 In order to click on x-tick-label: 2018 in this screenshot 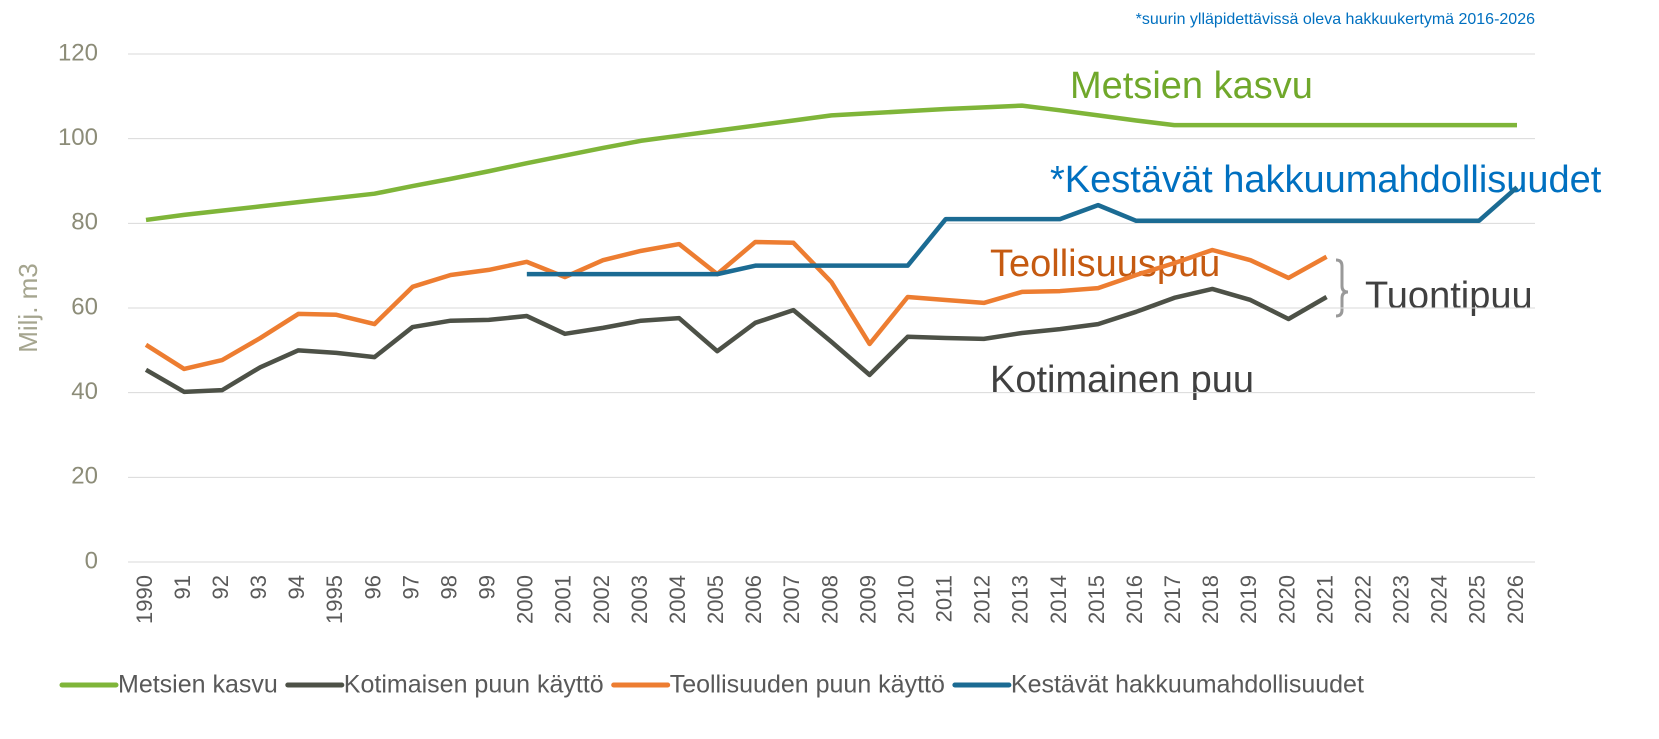, I will do `click(1210, 599)`.